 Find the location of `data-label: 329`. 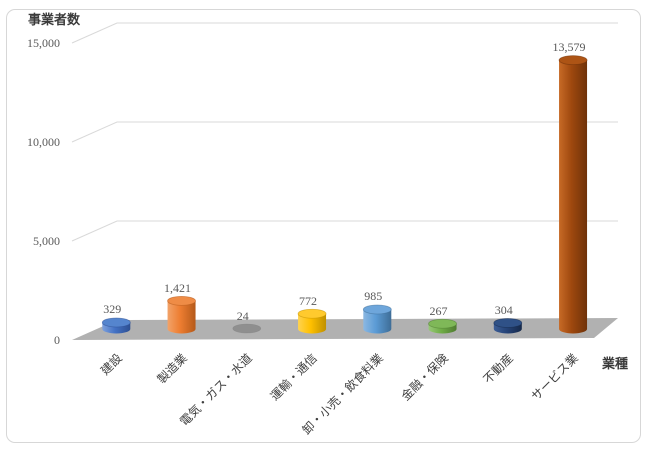

data-label: 329 is located at coordinates (112, 309).